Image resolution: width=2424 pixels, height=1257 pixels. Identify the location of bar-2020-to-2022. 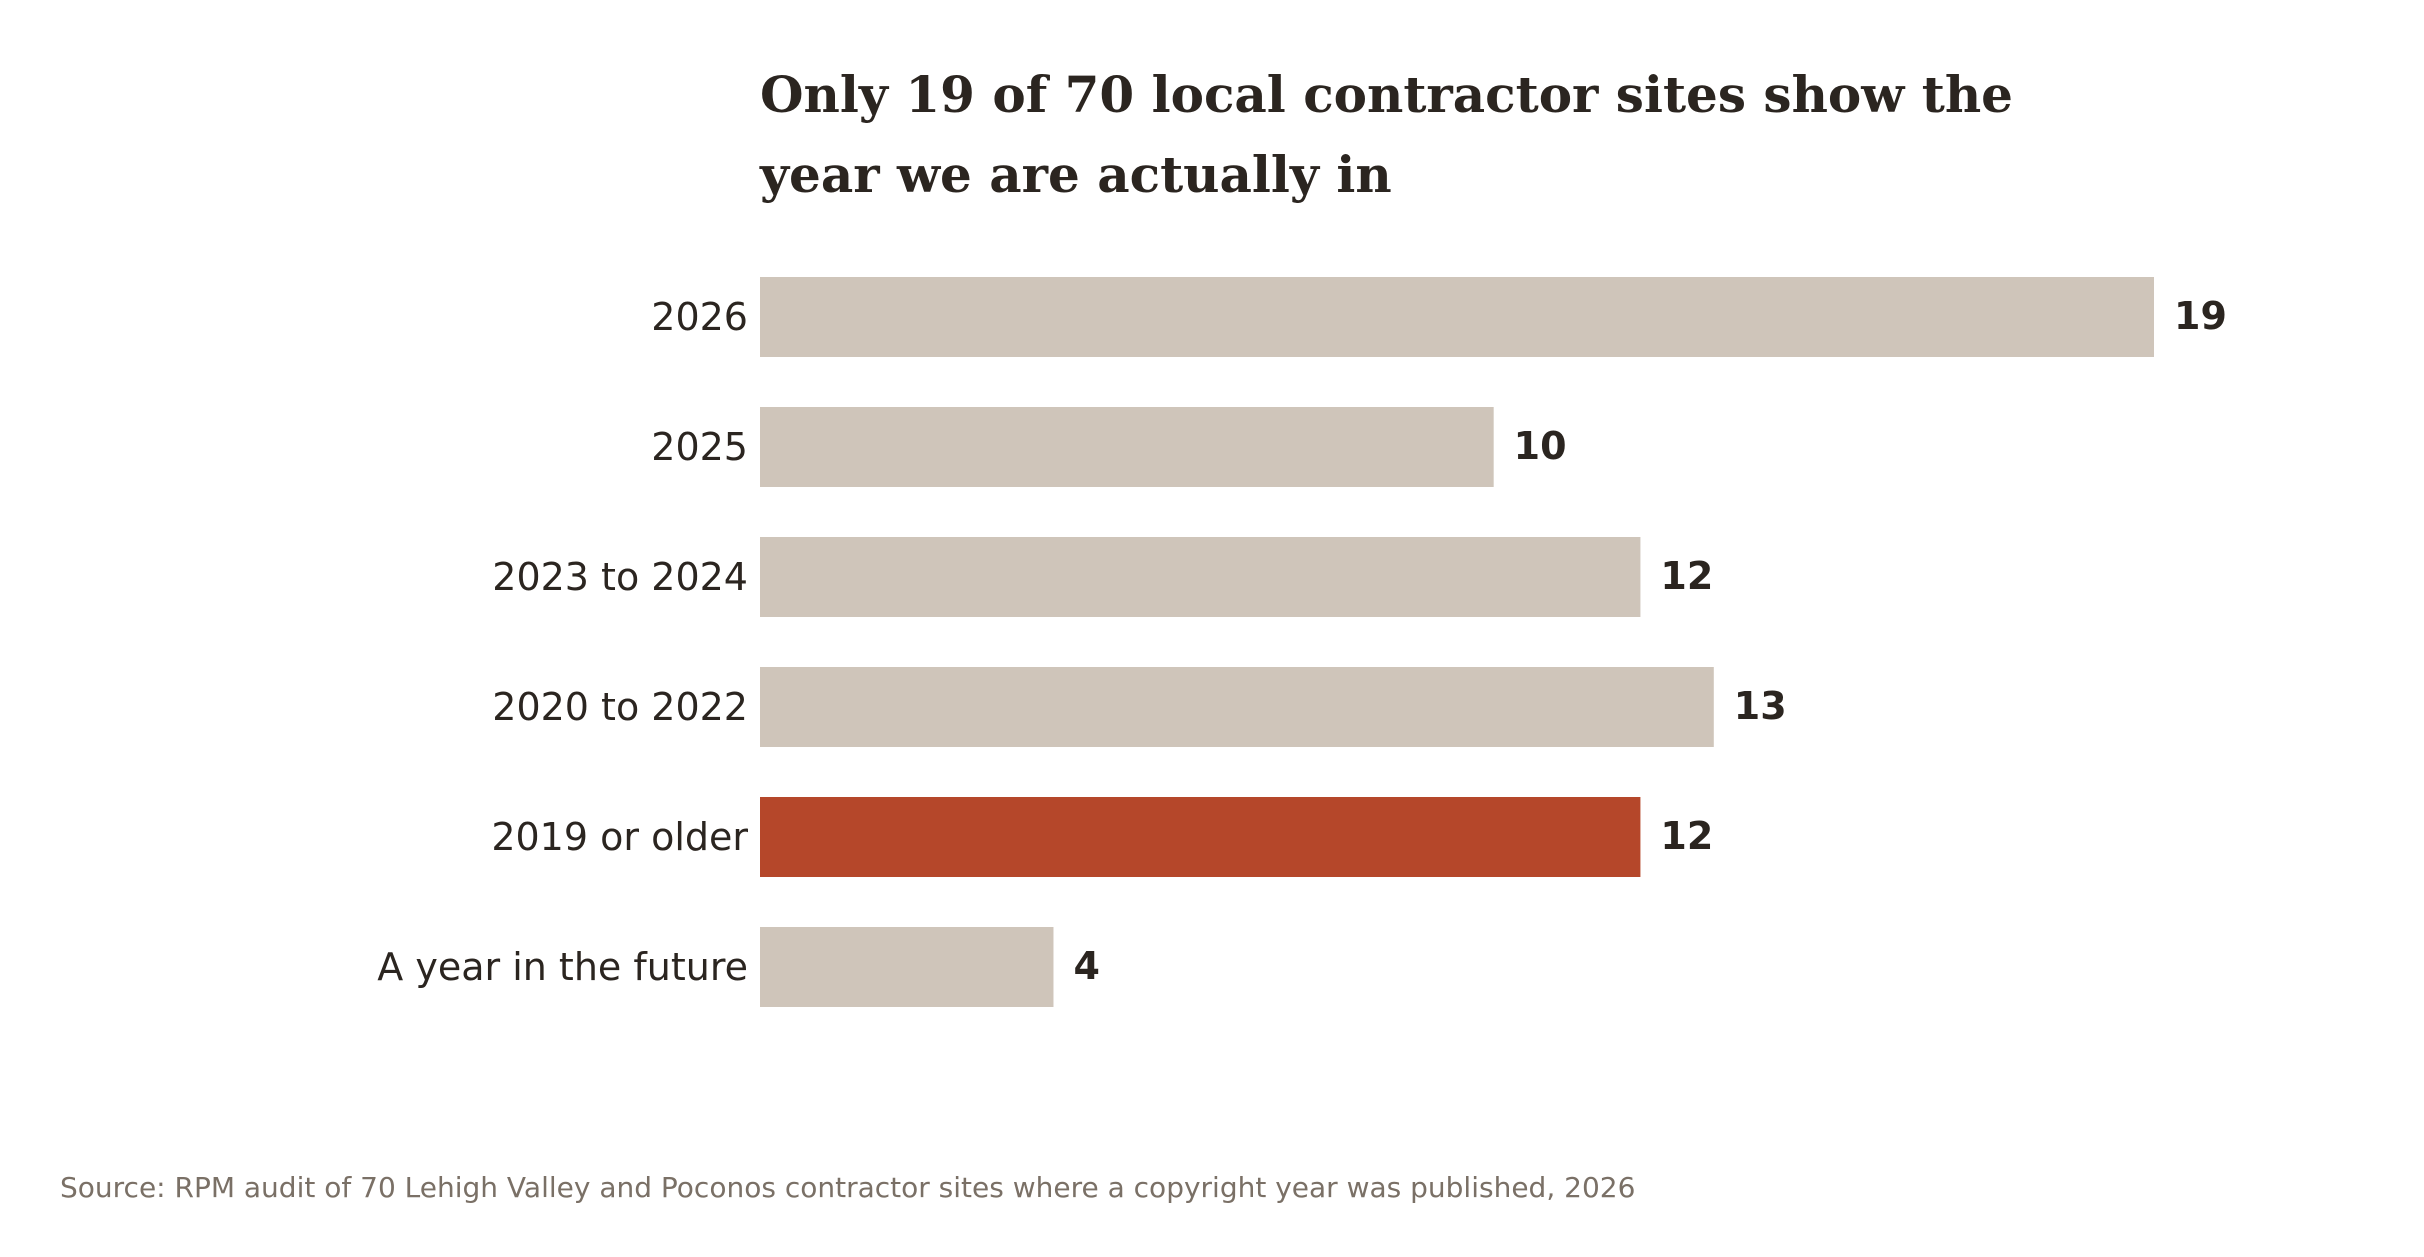
(1237, 707).